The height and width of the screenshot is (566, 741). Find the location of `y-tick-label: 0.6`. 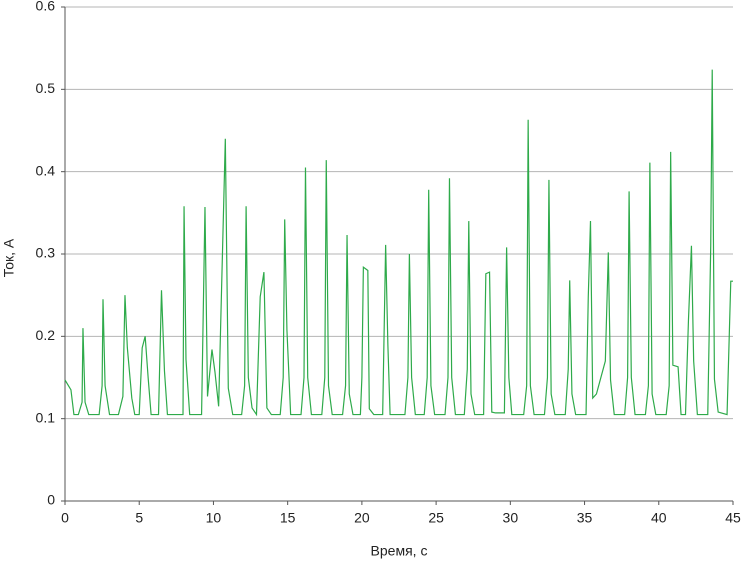

y-tick-label: 0.6 is located at coordinates (46, 7).